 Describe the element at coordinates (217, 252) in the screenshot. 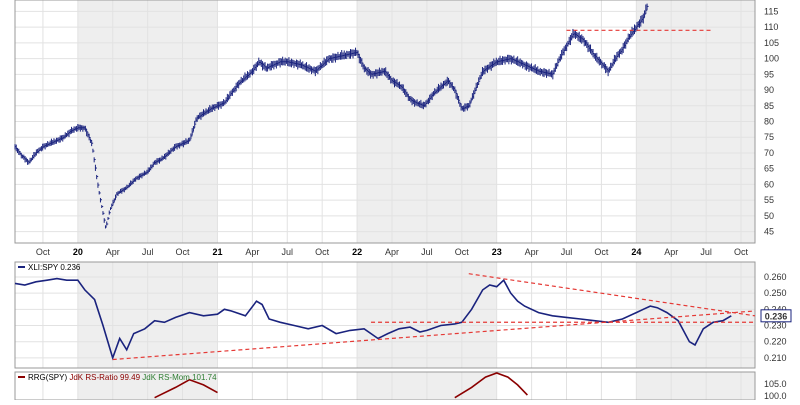

I see `year-tick-label: 21` at that location.